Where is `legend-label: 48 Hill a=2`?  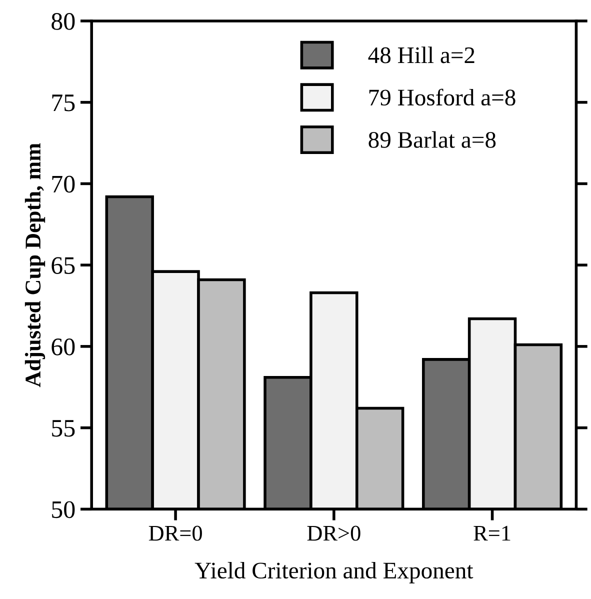 legend-label: 48 Hill a=2 is located at coordinates (421, 55).